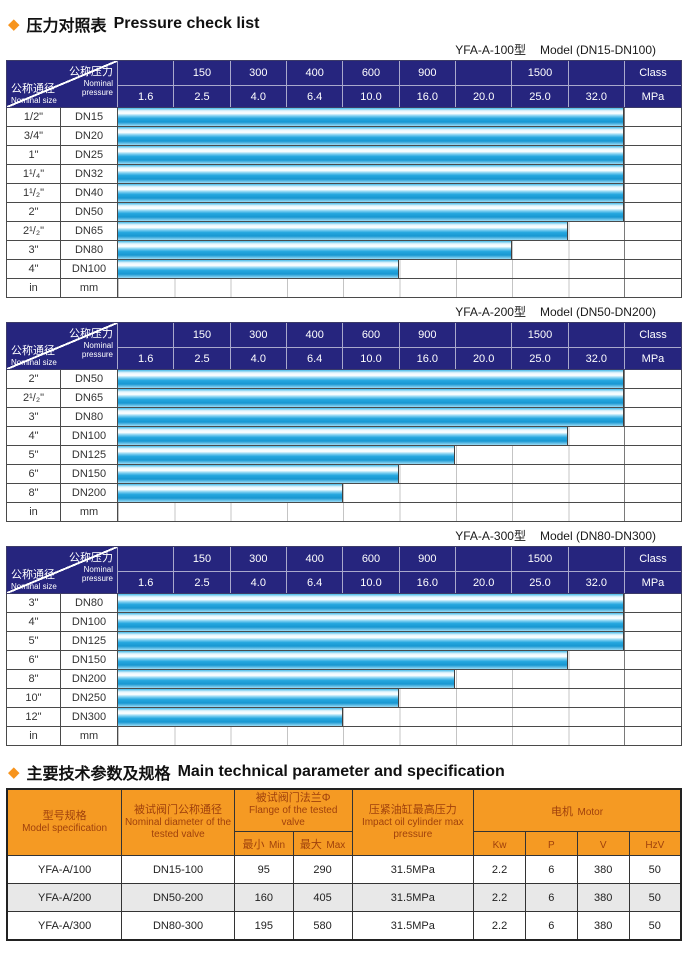 The width and height of the screenshot is (688, 953). What do you see at coordinates (595, 358) in the screenshot?
I see `header-mpa-cell: 32.0` at bounding box center [595, 358].